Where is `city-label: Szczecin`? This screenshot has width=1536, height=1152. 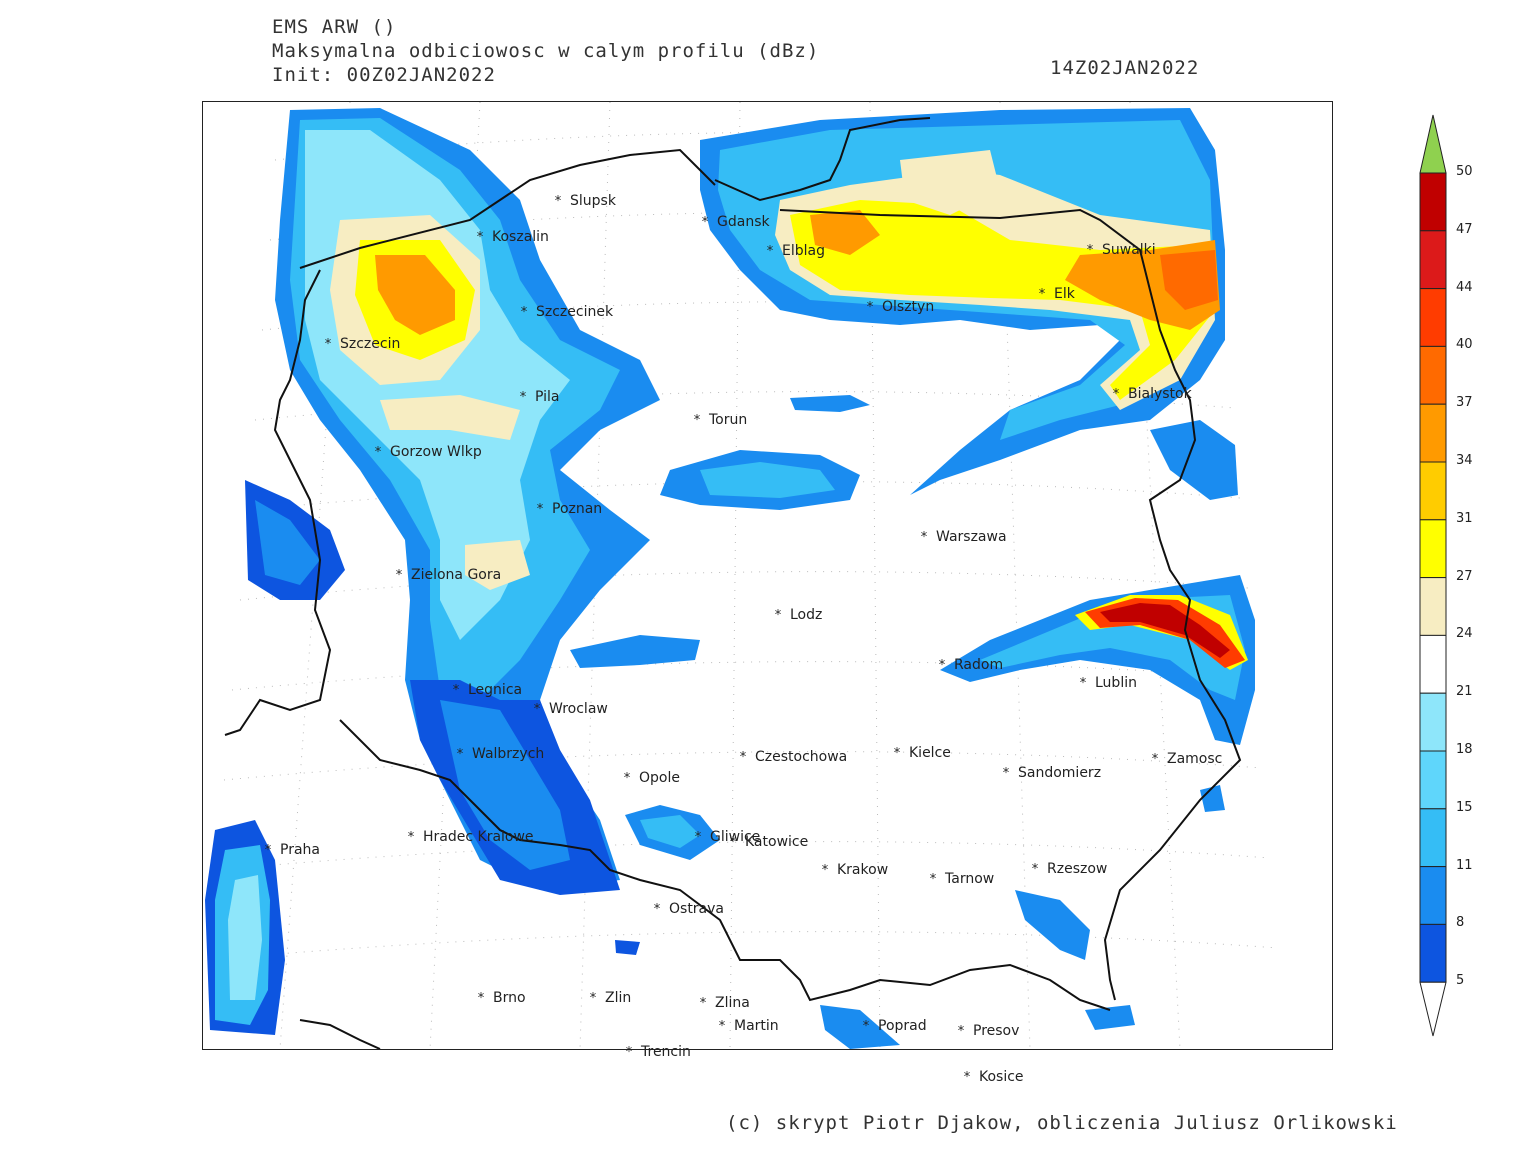
city-label: Szczecin is located at coordinates (370, 344).